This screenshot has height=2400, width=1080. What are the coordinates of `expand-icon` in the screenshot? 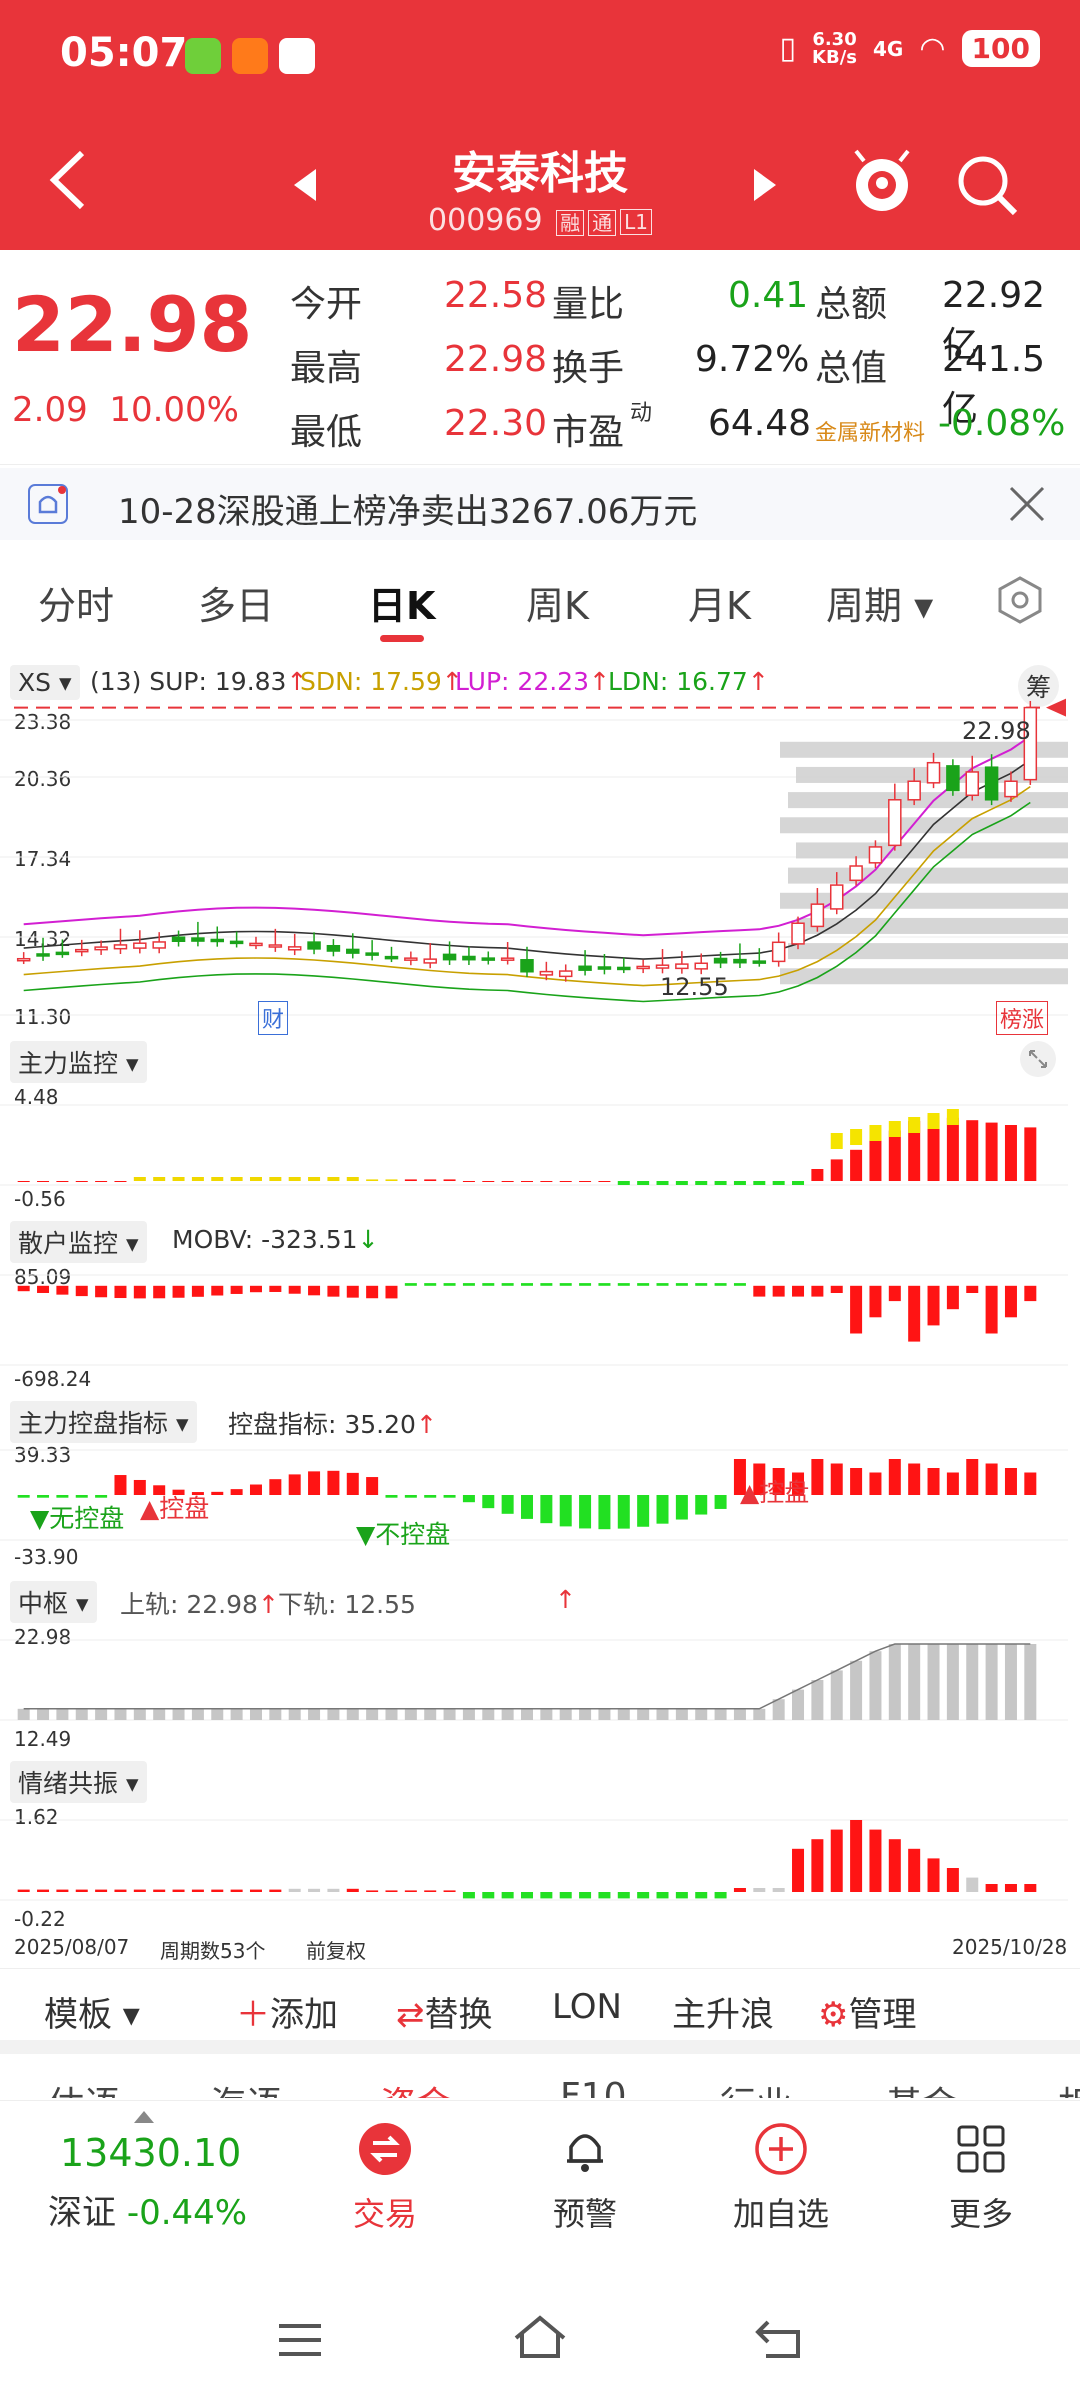 It's located at (1038, 1059).